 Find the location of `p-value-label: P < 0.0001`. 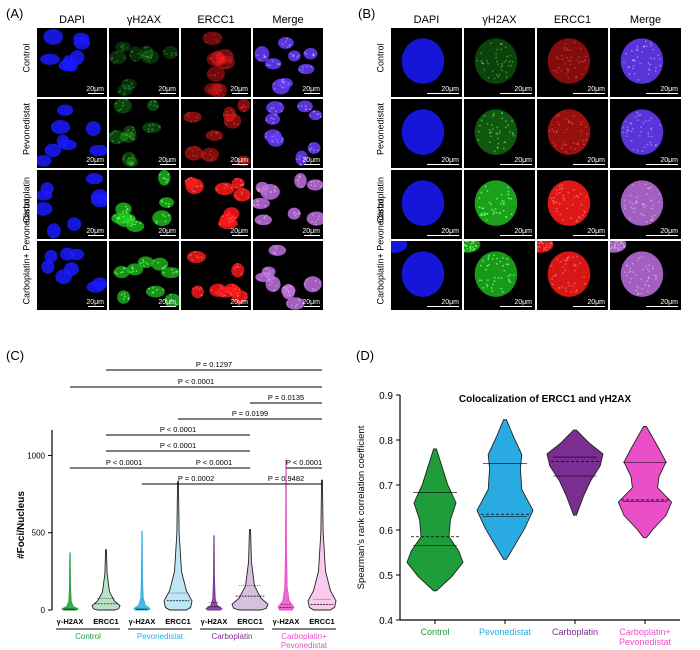

p-value-label: P < 0.0001 is located at coordinates (124, 462).